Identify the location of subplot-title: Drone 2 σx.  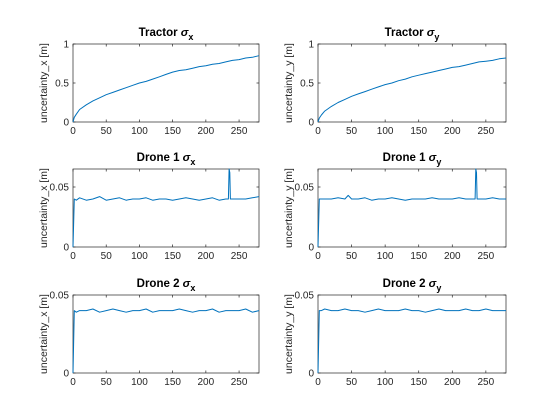
(166, 285).